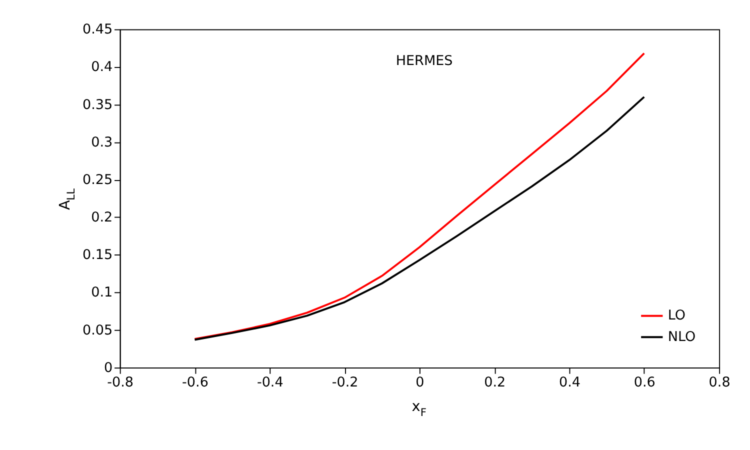 This screenshot has width=750, height=450. What do you see at coordinates (569, 382) in the screenshot?
I see `x-tick-label: 0.4` at bounding box center [569, 382].